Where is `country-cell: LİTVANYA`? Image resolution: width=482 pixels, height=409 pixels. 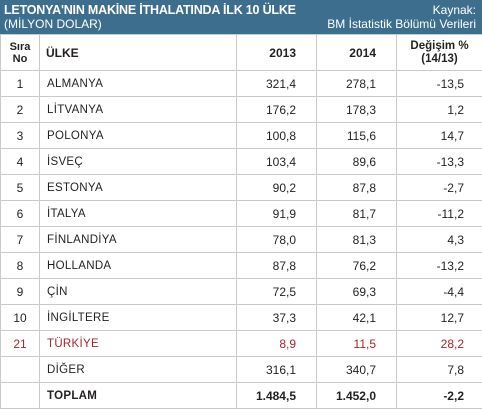 country-cell: LİTVANYA is located at coordinates (138, 110).